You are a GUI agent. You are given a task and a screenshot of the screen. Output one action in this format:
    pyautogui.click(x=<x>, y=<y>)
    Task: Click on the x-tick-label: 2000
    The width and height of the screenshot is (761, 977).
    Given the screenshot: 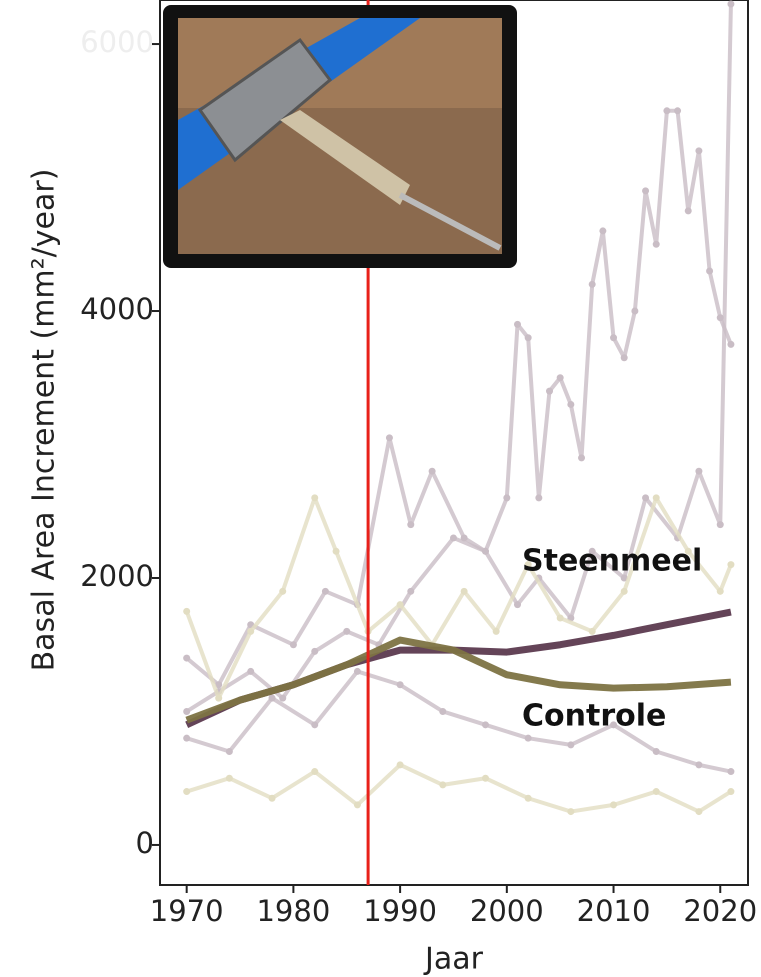 What is the action you would take?
    pyautogui.click(x=507, y=911)
    